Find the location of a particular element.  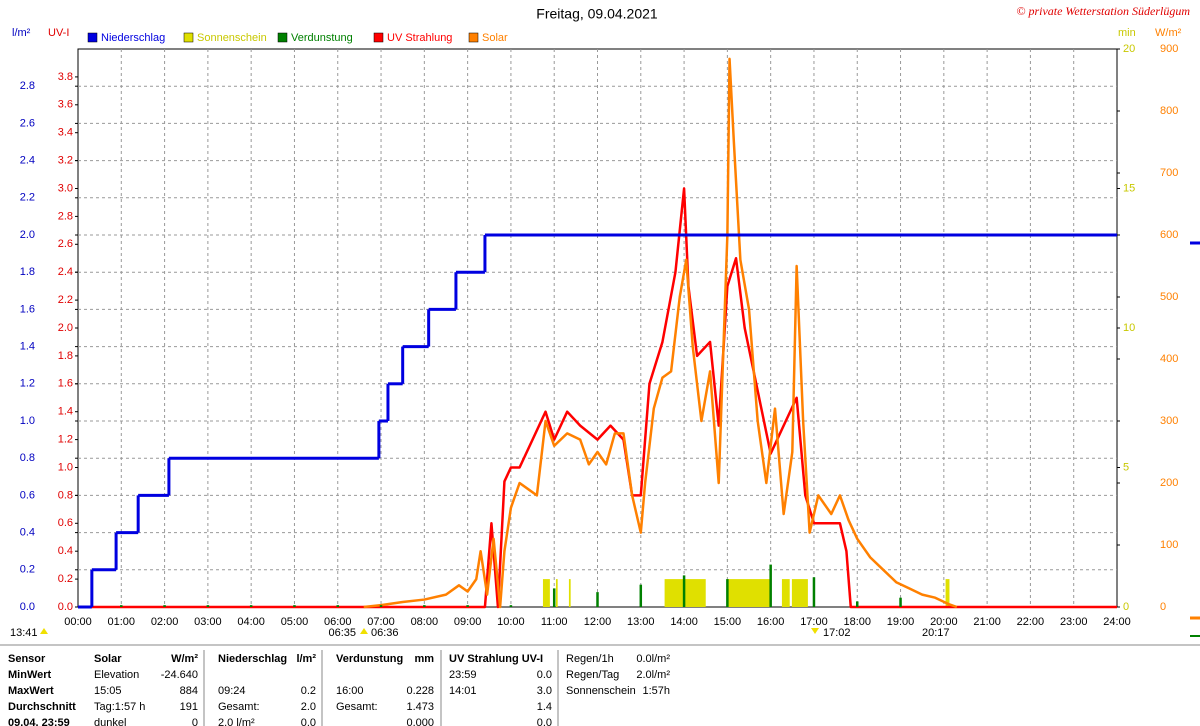

x-tick-label: 03:00 is located at coordinates (208, 622).